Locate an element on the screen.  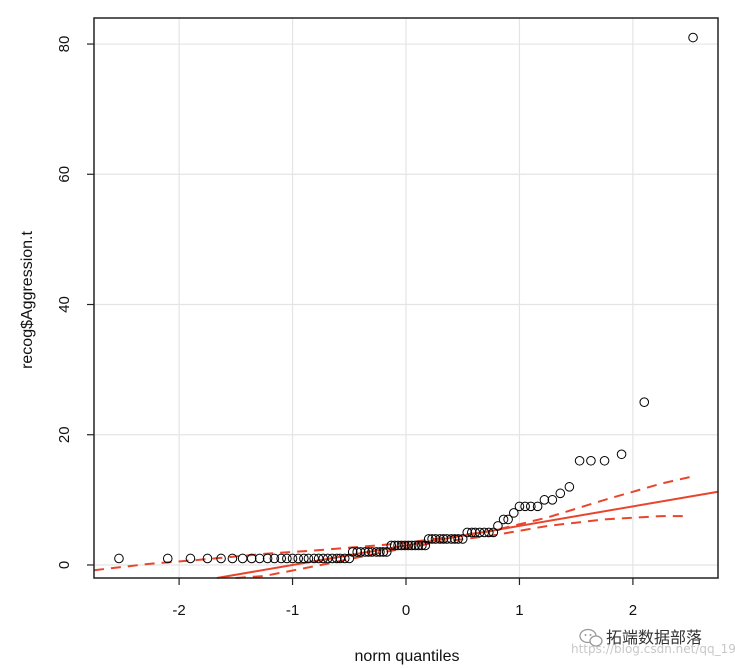
x-tick-label: 2 is located at coordinates (633, 610).